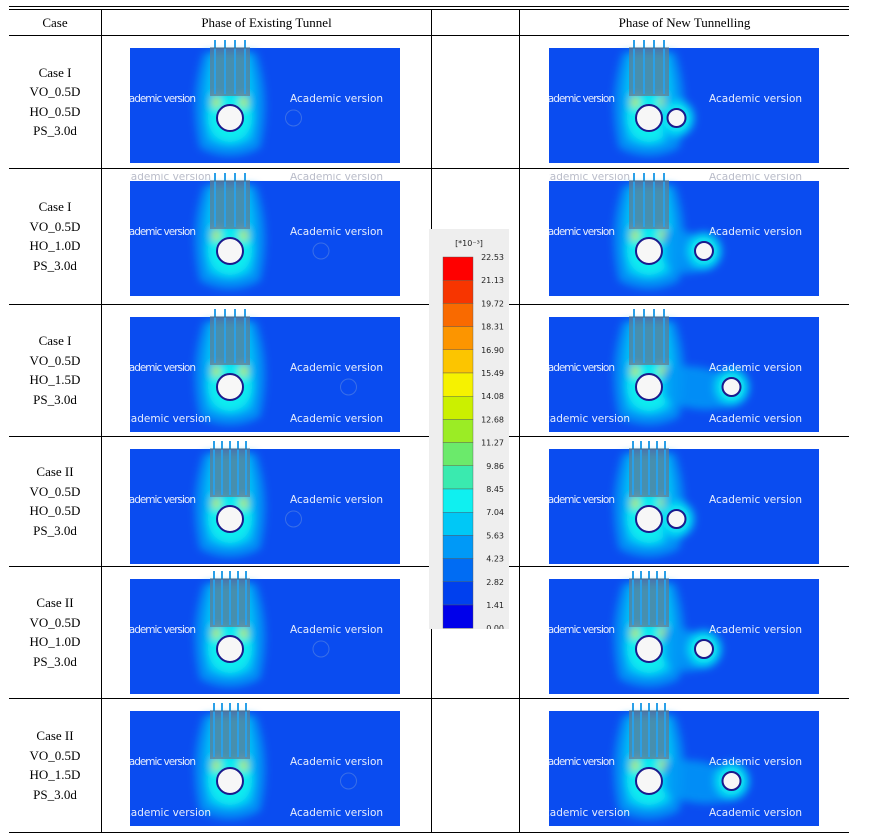  Describe the element at coordinates (495, 489) in the screenshot. I see `legend-tick: 8.45` at that location.